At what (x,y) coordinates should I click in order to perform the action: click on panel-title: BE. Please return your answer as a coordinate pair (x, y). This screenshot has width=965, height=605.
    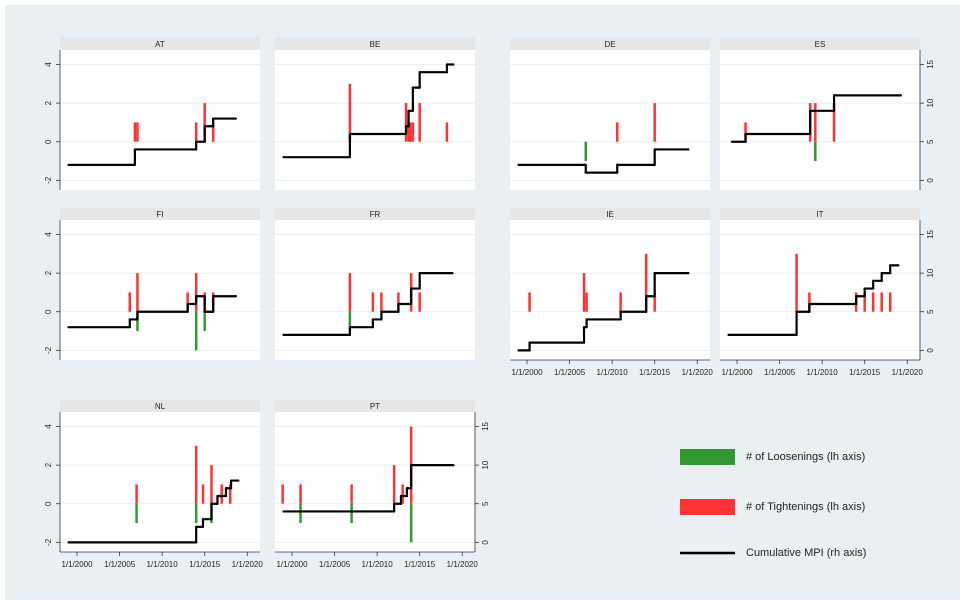
    Looking at the image, I should click on (375, 44).